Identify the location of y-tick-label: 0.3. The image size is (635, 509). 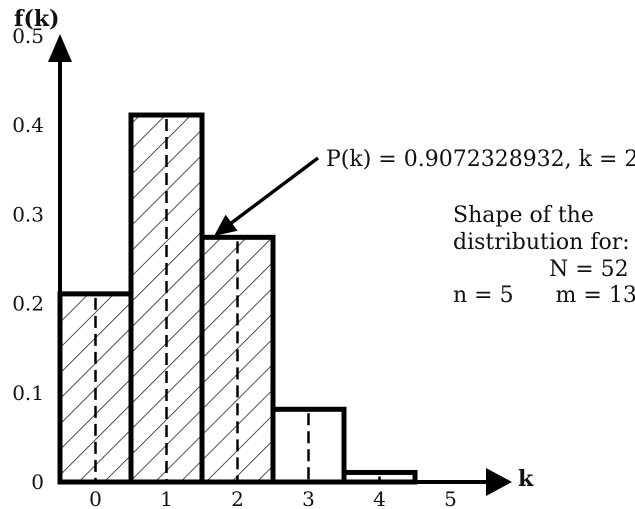
(28, 214).